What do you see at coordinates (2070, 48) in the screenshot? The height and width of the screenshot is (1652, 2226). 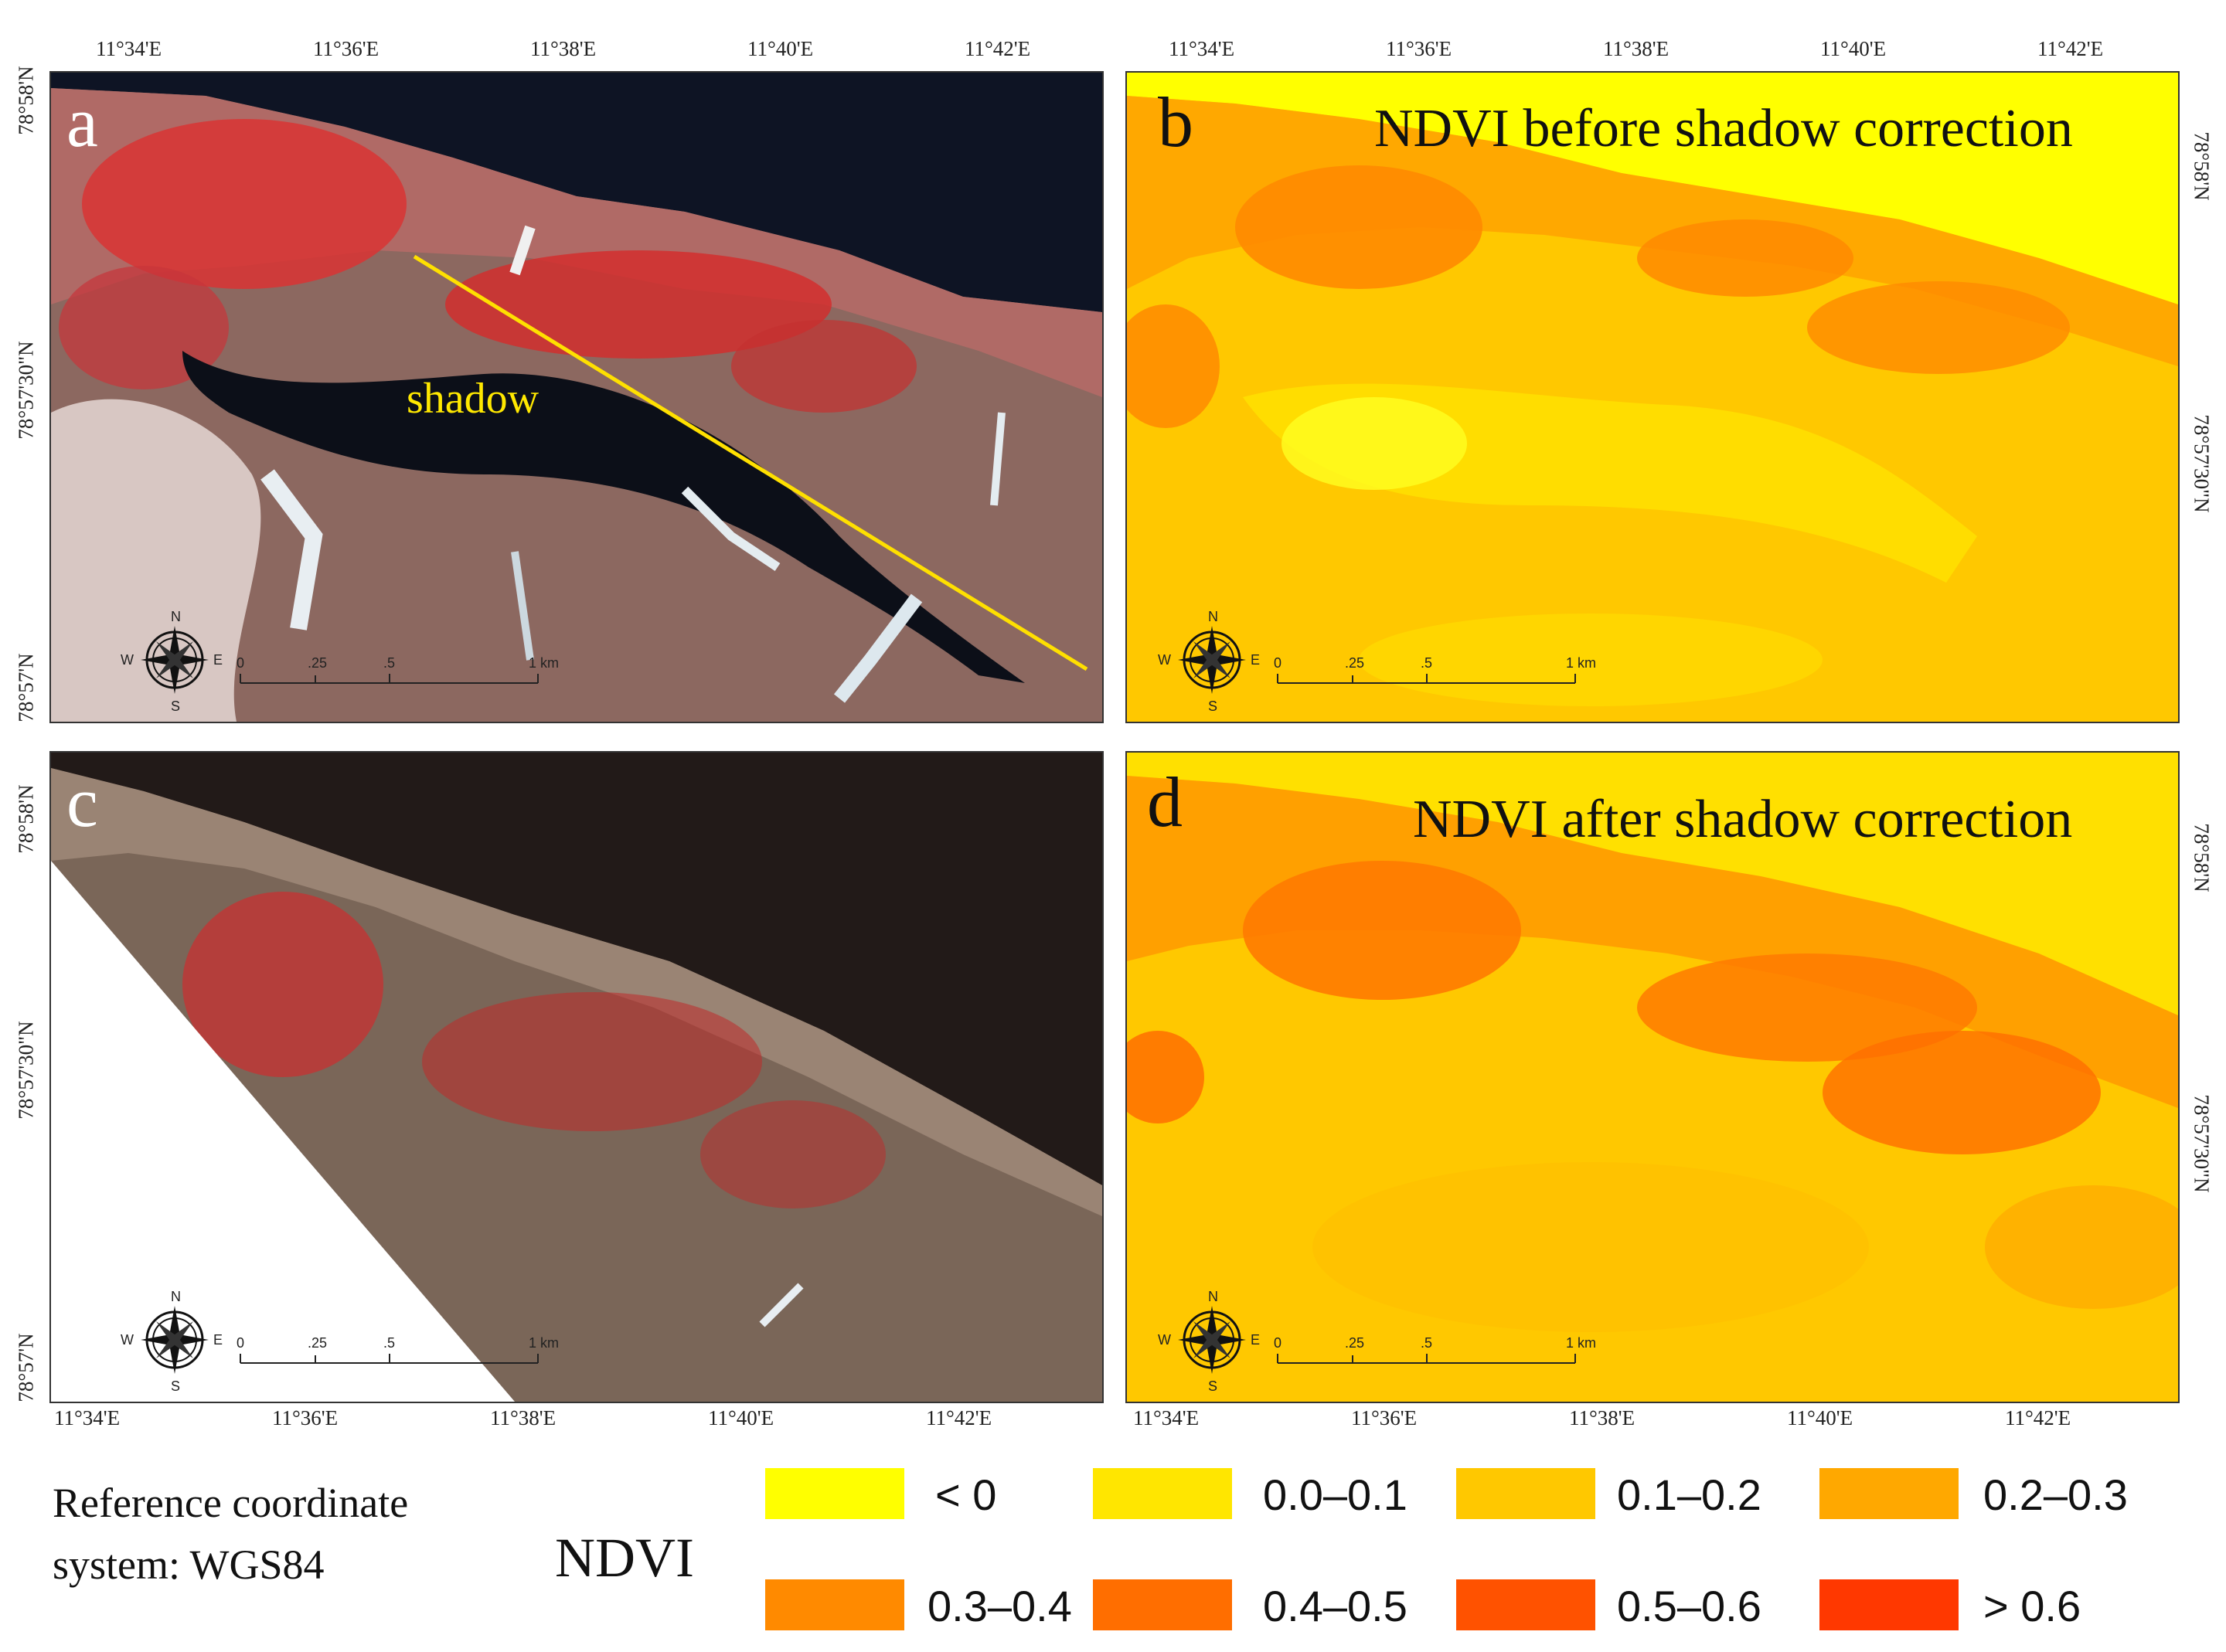 I see `top-right-lon-tick: 11°42'E` at bounding box center [2070, 48].